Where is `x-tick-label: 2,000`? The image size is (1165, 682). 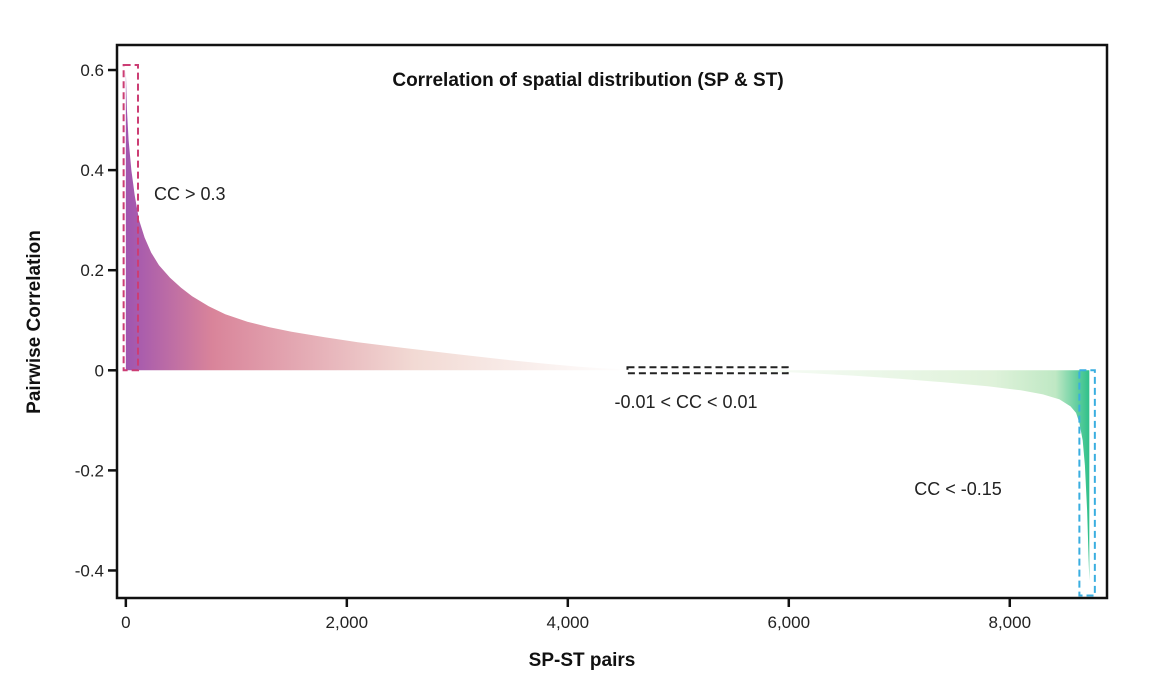 x-tick-label: 2,000 is located at coordinates (347, 622).